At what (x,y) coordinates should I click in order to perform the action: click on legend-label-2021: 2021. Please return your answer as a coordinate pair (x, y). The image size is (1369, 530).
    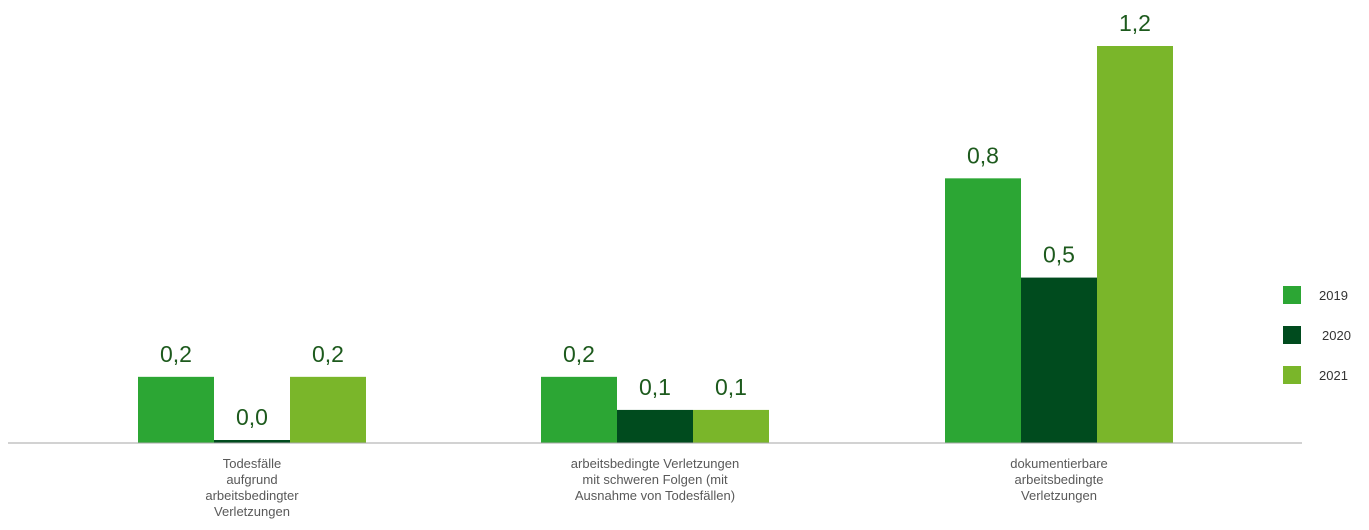
    Looking at the image, I should click on (1333, 375).